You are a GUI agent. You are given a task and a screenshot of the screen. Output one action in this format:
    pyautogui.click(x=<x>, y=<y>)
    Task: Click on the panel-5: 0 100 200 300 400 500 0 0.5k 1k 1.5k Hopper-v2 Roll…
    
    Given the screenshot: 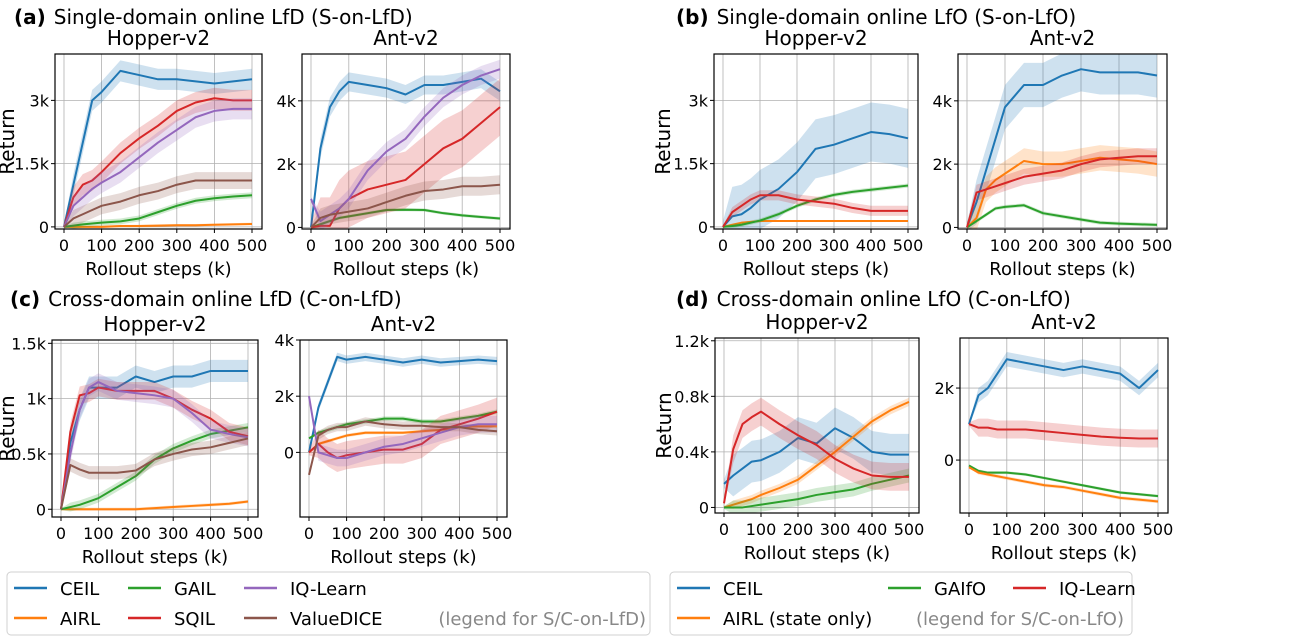 What is the action you would take?
    pyautogui.click(x=131, y=440)
    